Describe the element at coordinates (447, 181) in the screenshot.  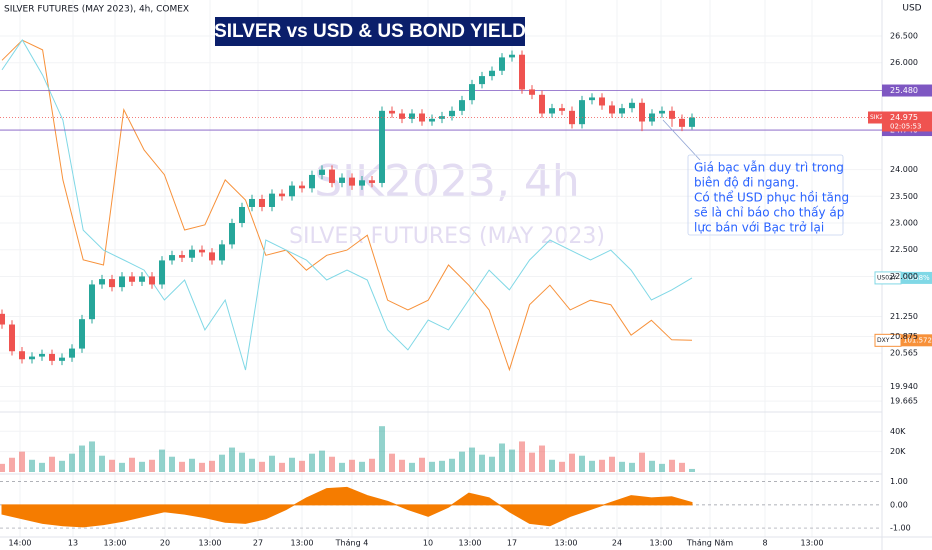
I see `watermark: SIK2023, 4h` at that location.